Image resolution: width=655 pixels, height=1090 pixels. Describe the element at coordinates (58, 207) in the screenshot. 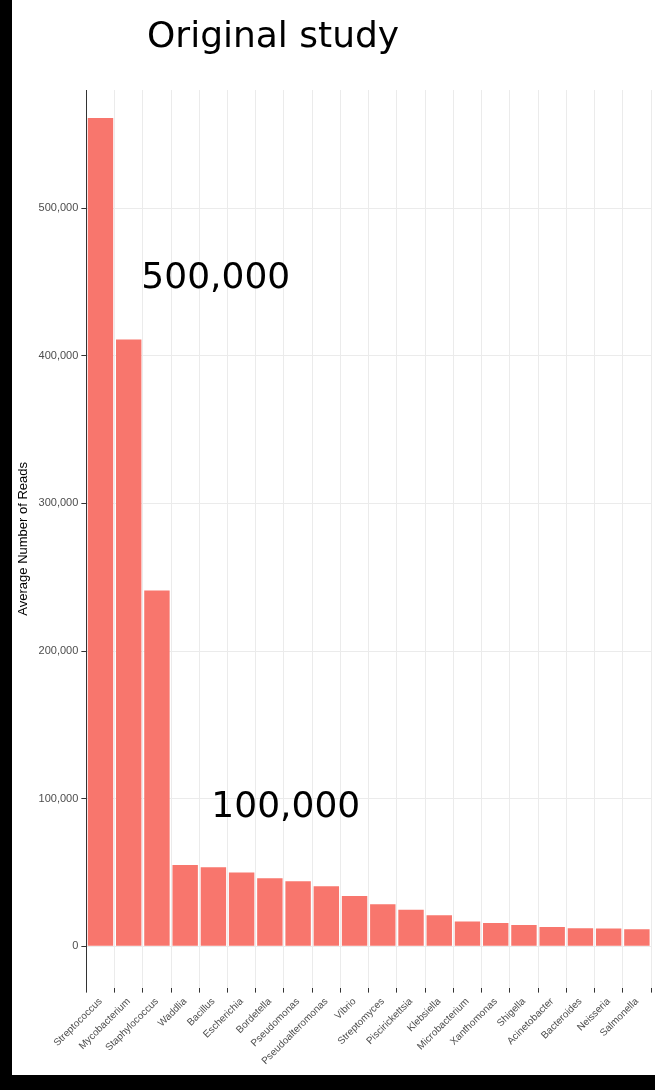

I see `y-tick-label: 500,000` at that location.